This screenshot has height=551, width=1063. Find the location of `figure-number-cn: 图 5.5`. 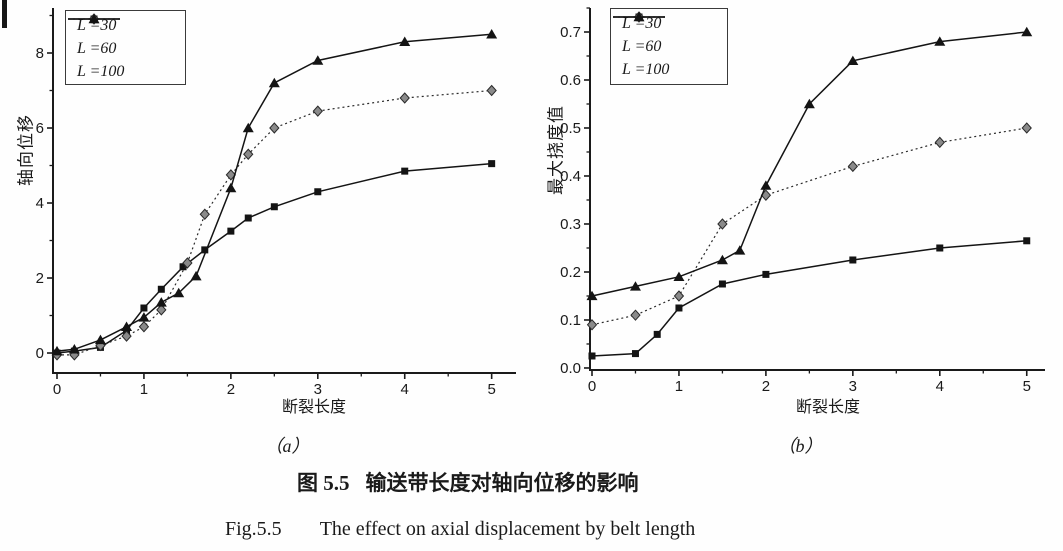

figure-number-cn: 图 5.5 is located at coordinates (323, 483).